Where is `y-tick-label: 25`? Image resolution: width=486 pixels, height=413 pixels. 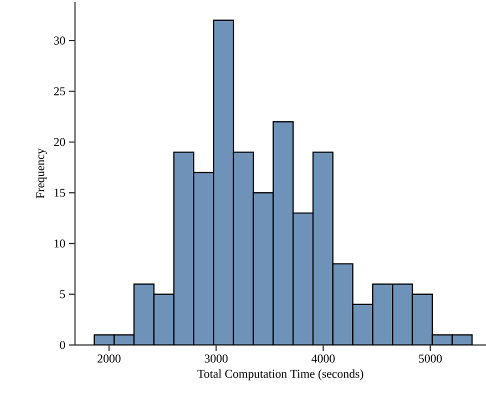
y-tick-label: 25 is located at coordinates (60, 91).